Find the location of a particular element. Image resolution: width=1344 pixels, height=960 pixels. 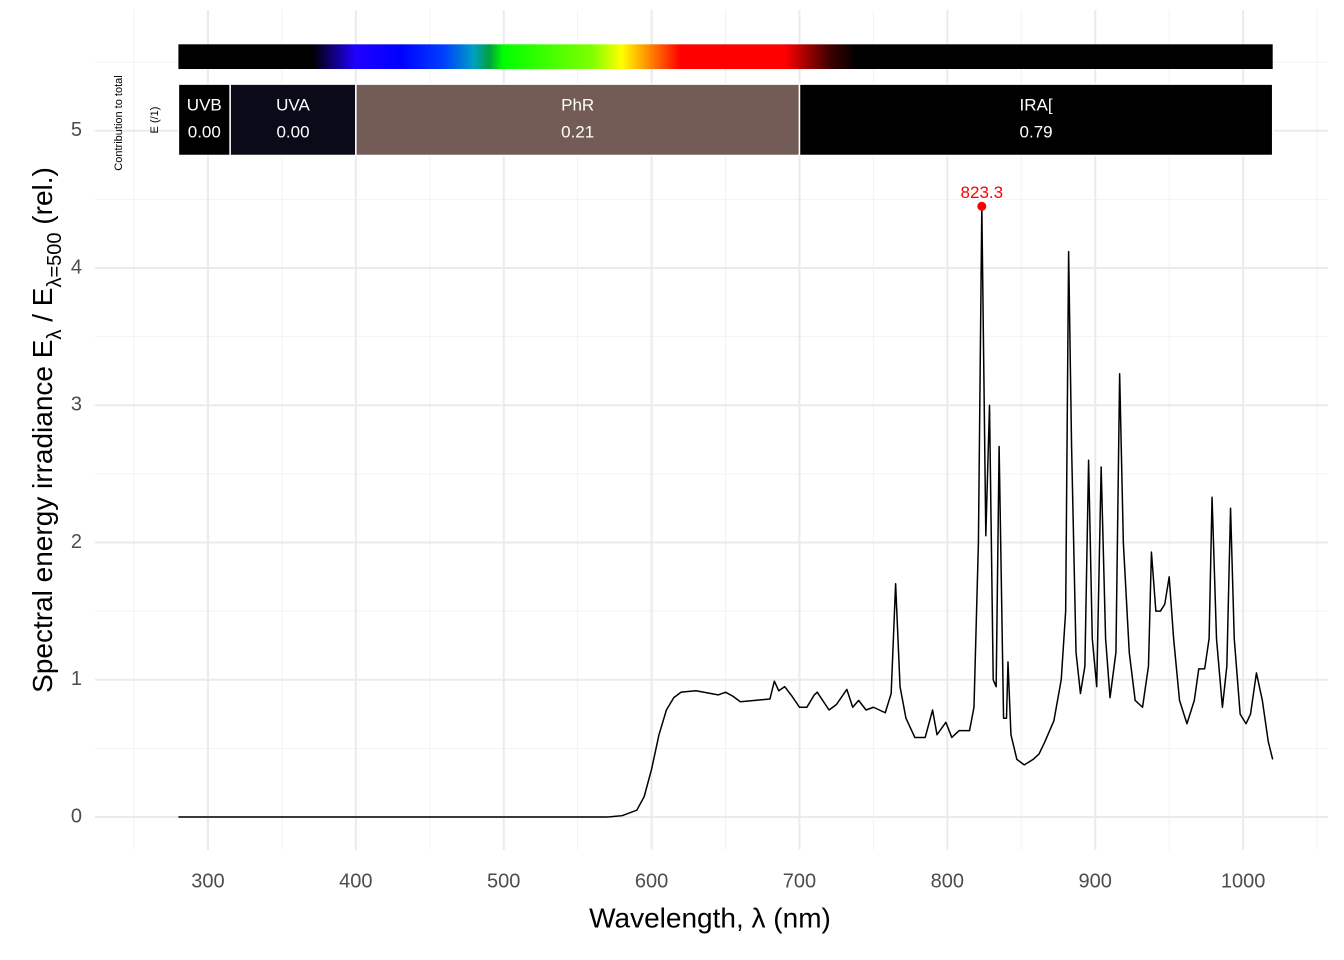

x-tick-label: 300 is located at coordinates (207, 881).